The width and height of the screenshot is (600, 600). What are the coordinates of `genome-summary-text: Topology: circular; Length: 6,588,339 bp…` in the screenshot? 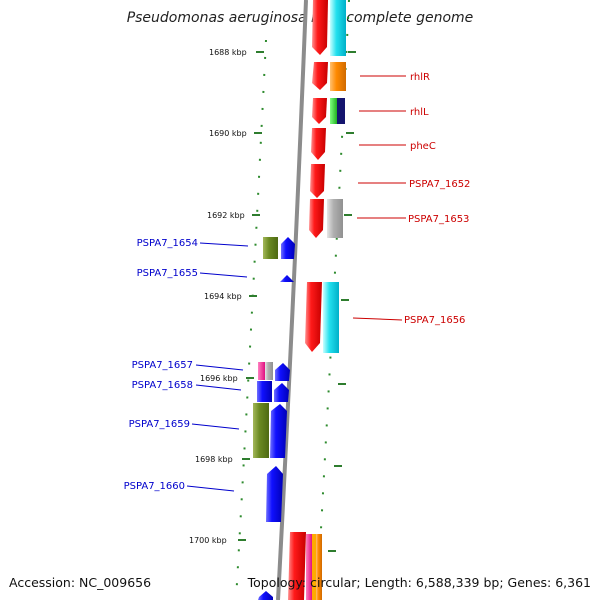 It's located at (419, 582).